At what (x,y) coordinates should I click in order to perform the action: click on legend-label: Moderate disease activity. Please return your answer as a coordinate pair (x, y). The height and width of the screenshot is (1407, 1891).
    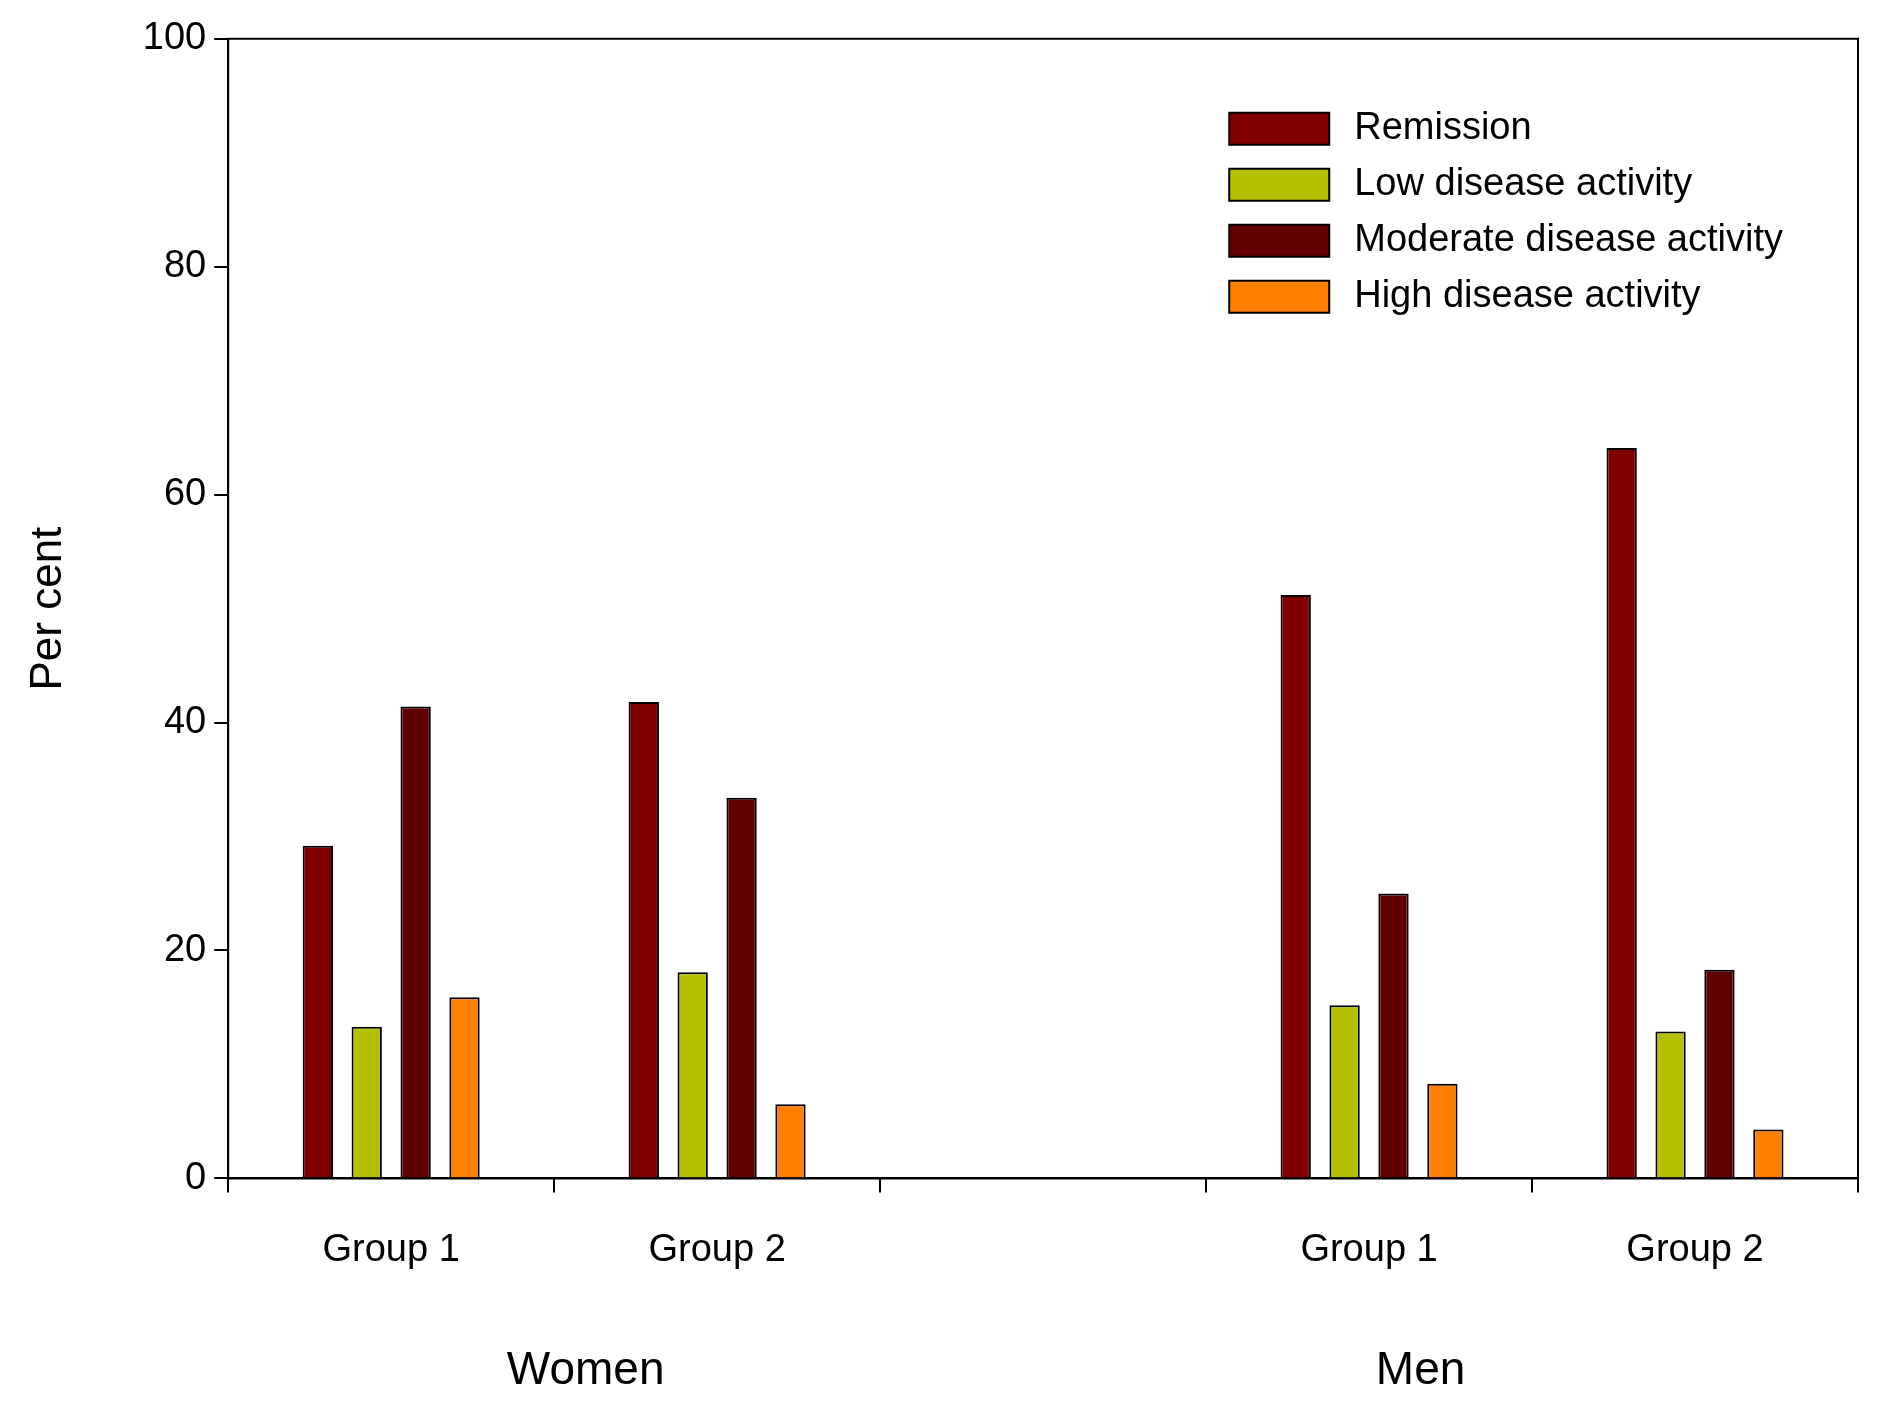
    Looking at the image, I should click on (1568, 238).